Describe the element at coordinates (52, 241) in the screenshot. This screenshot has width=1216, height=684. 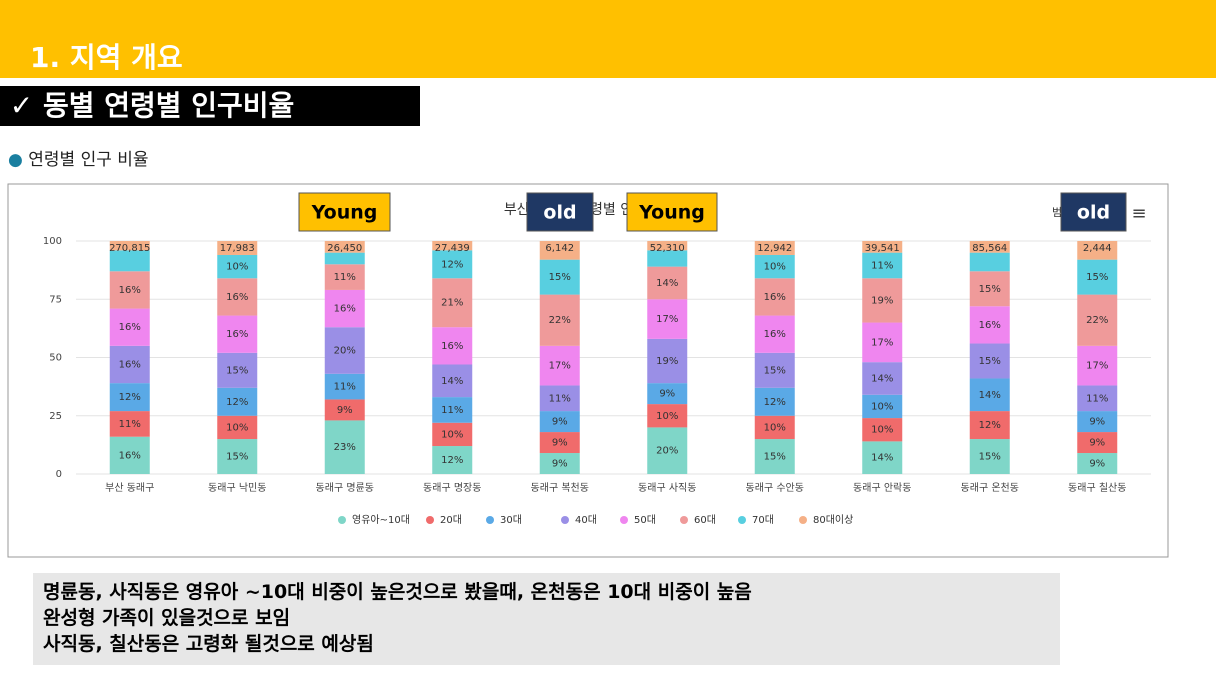
I see `y-tick-label: 100` at that location.